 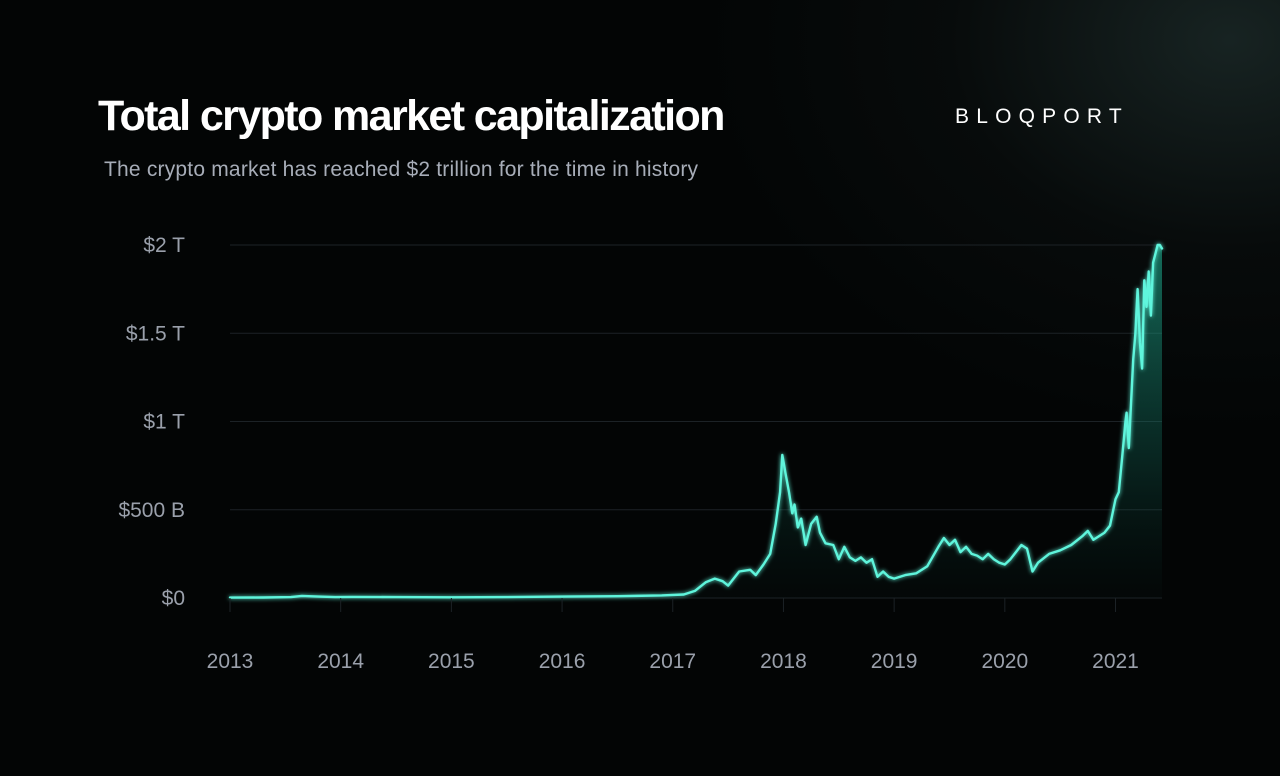 What do you see at coordinates (164, 422) in the screenshot?
I see `y-tick-label: $1 T` at bounding box center [164, 422].